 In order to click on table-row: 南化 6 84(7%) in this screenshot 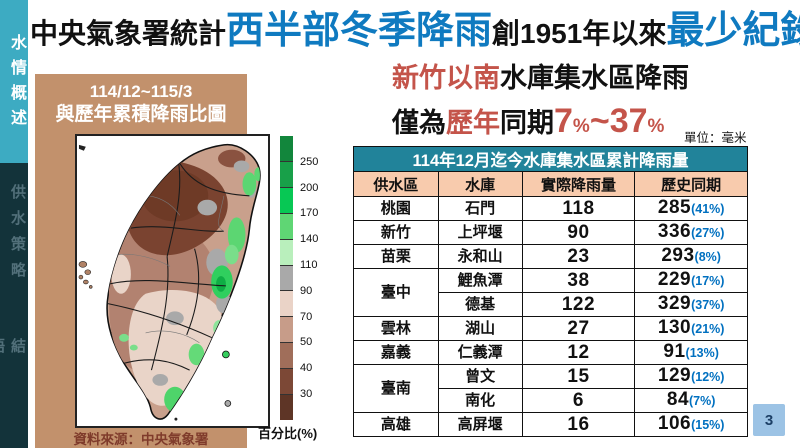, I will do `click(551, 400)`.